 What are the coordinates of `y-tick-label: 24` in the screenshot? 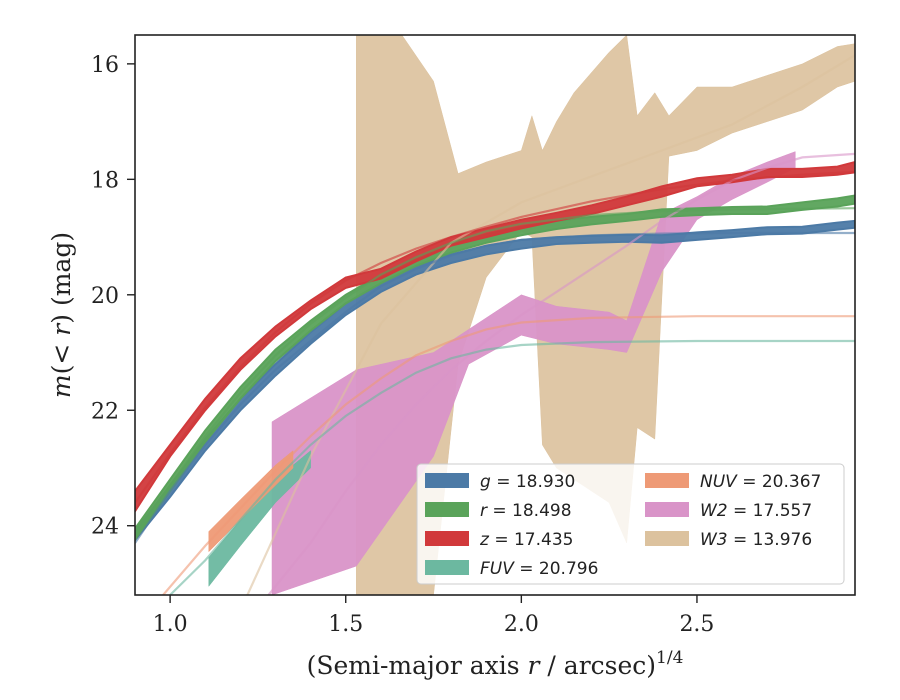 It's located at (105, 527).